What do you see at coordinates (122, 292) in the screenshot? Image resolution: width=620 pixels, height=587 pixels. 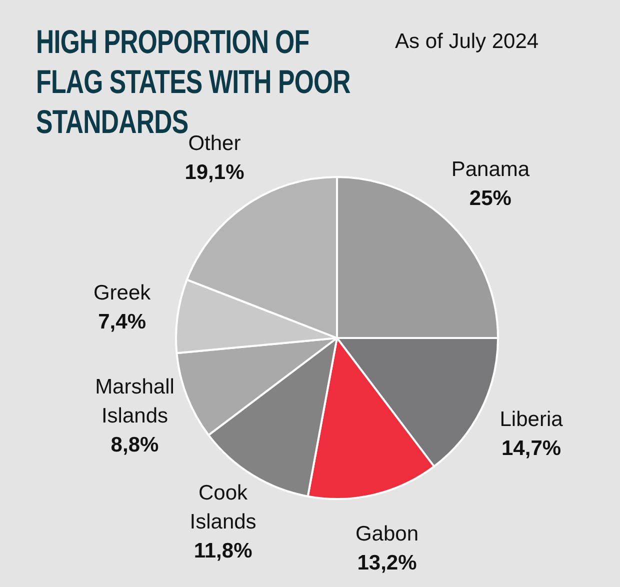 I see `slice-label: Greek` at bounding box center [122, 292].